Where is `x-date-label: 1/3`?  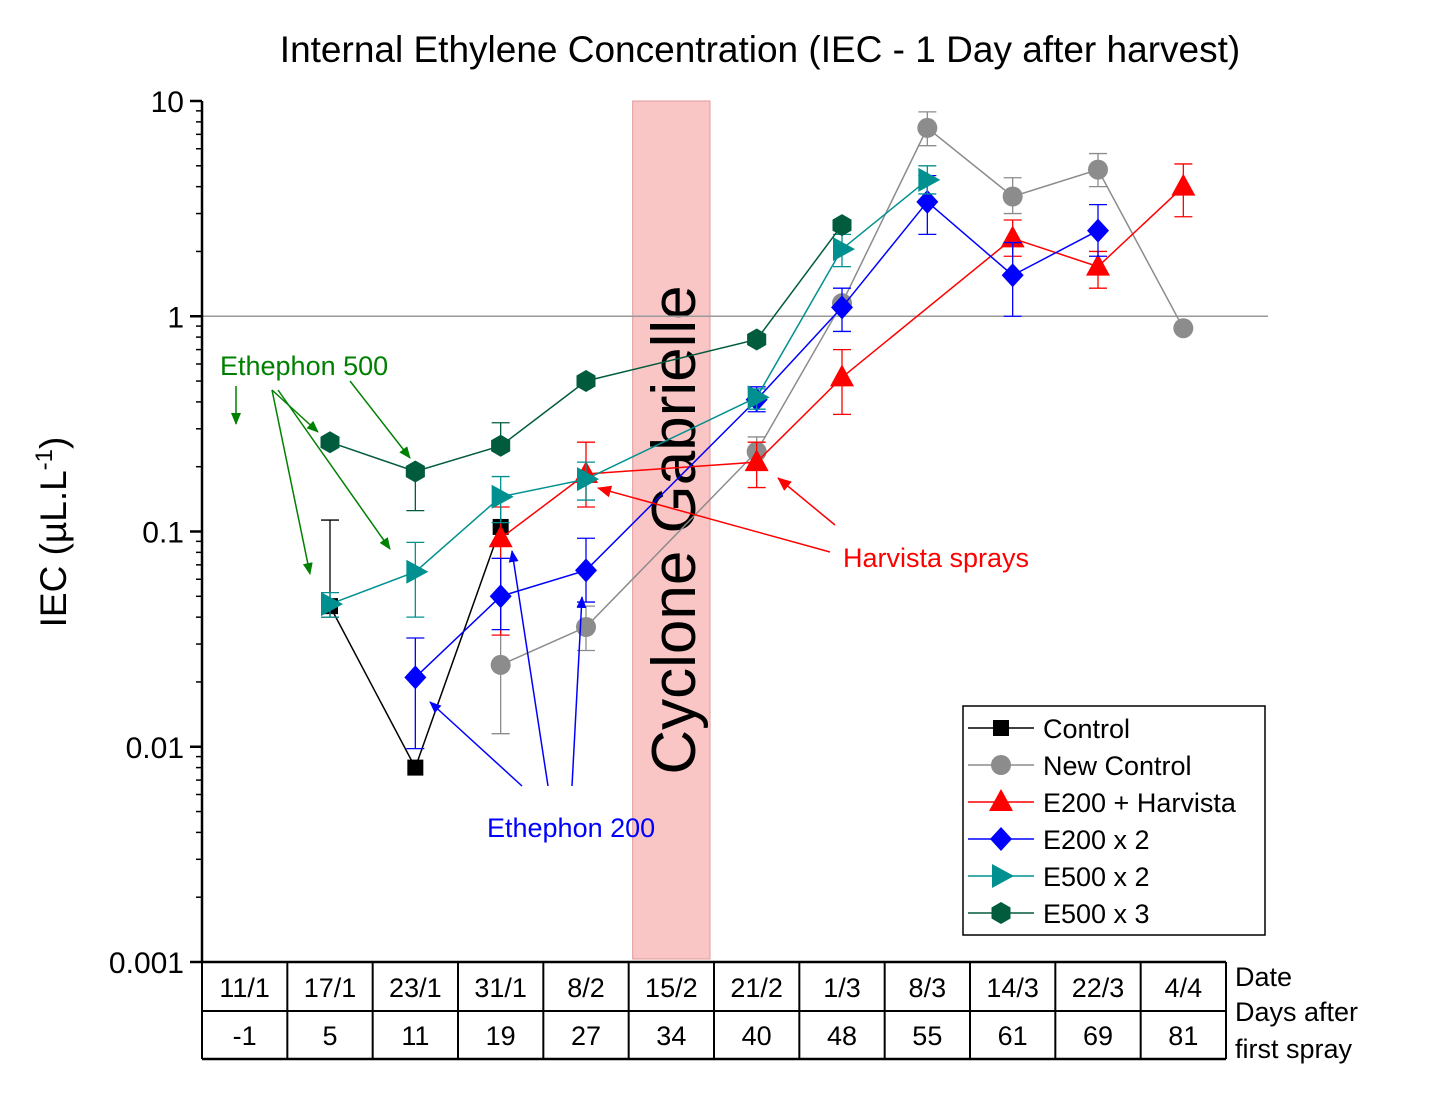 x-date-label: 1/3 is located at coordinates (842, 988).